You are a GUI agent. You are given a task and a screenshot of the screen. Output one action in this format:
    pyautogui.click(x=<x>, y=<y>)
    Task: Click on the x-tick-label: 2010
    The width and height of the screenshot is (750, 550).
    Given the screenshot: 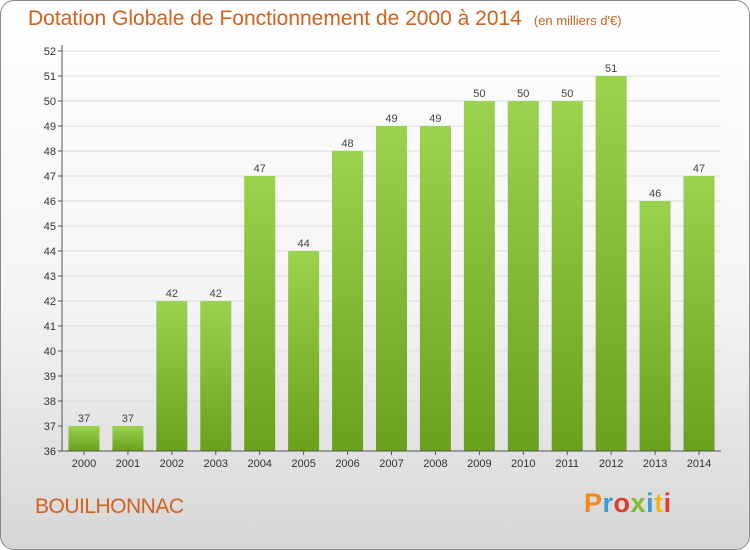 What is the action you would take?
    pyautogui.click(x=523, y=464)
    